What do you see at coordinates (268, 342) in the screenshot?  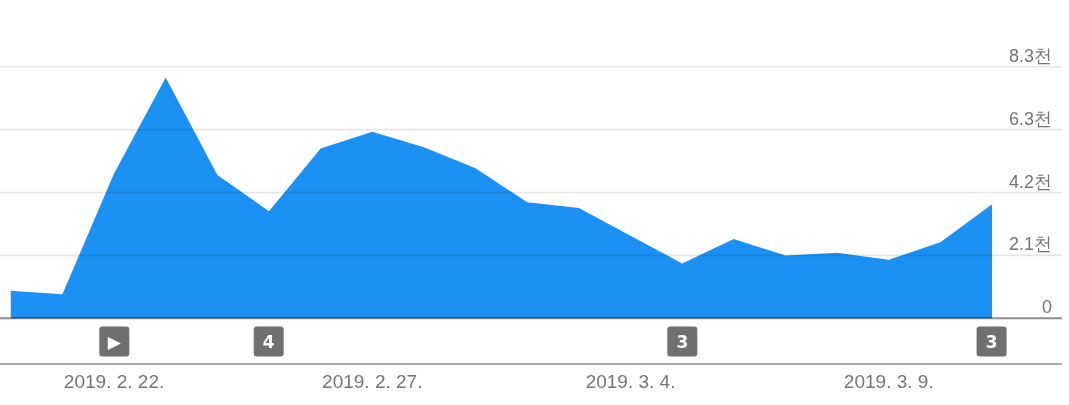 I see `text: 4` at bounding box center [268, 342].